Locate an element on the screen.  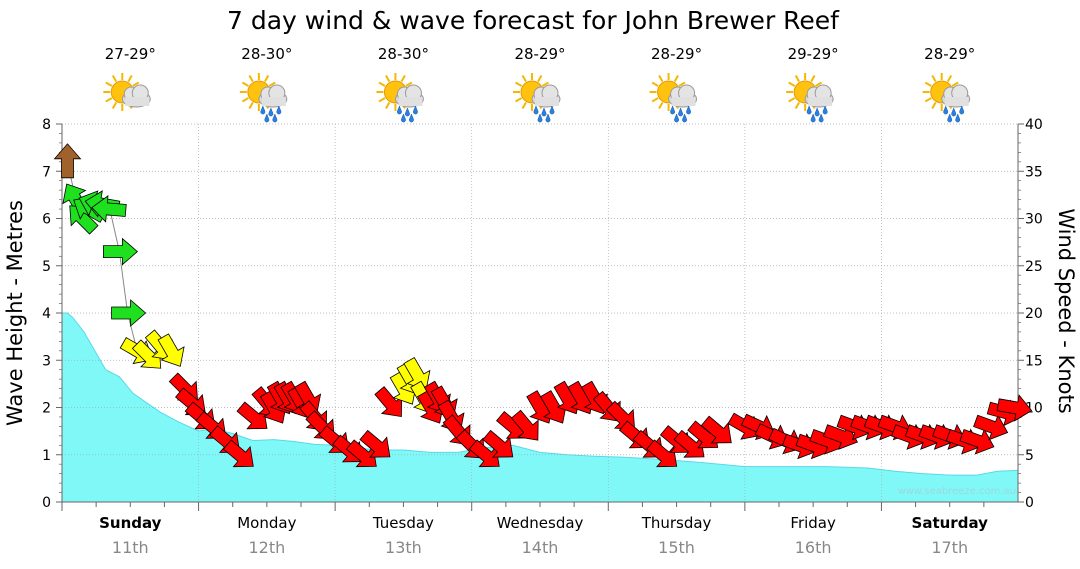
y-tick-label: 8 is located at coordinates (46, 125).